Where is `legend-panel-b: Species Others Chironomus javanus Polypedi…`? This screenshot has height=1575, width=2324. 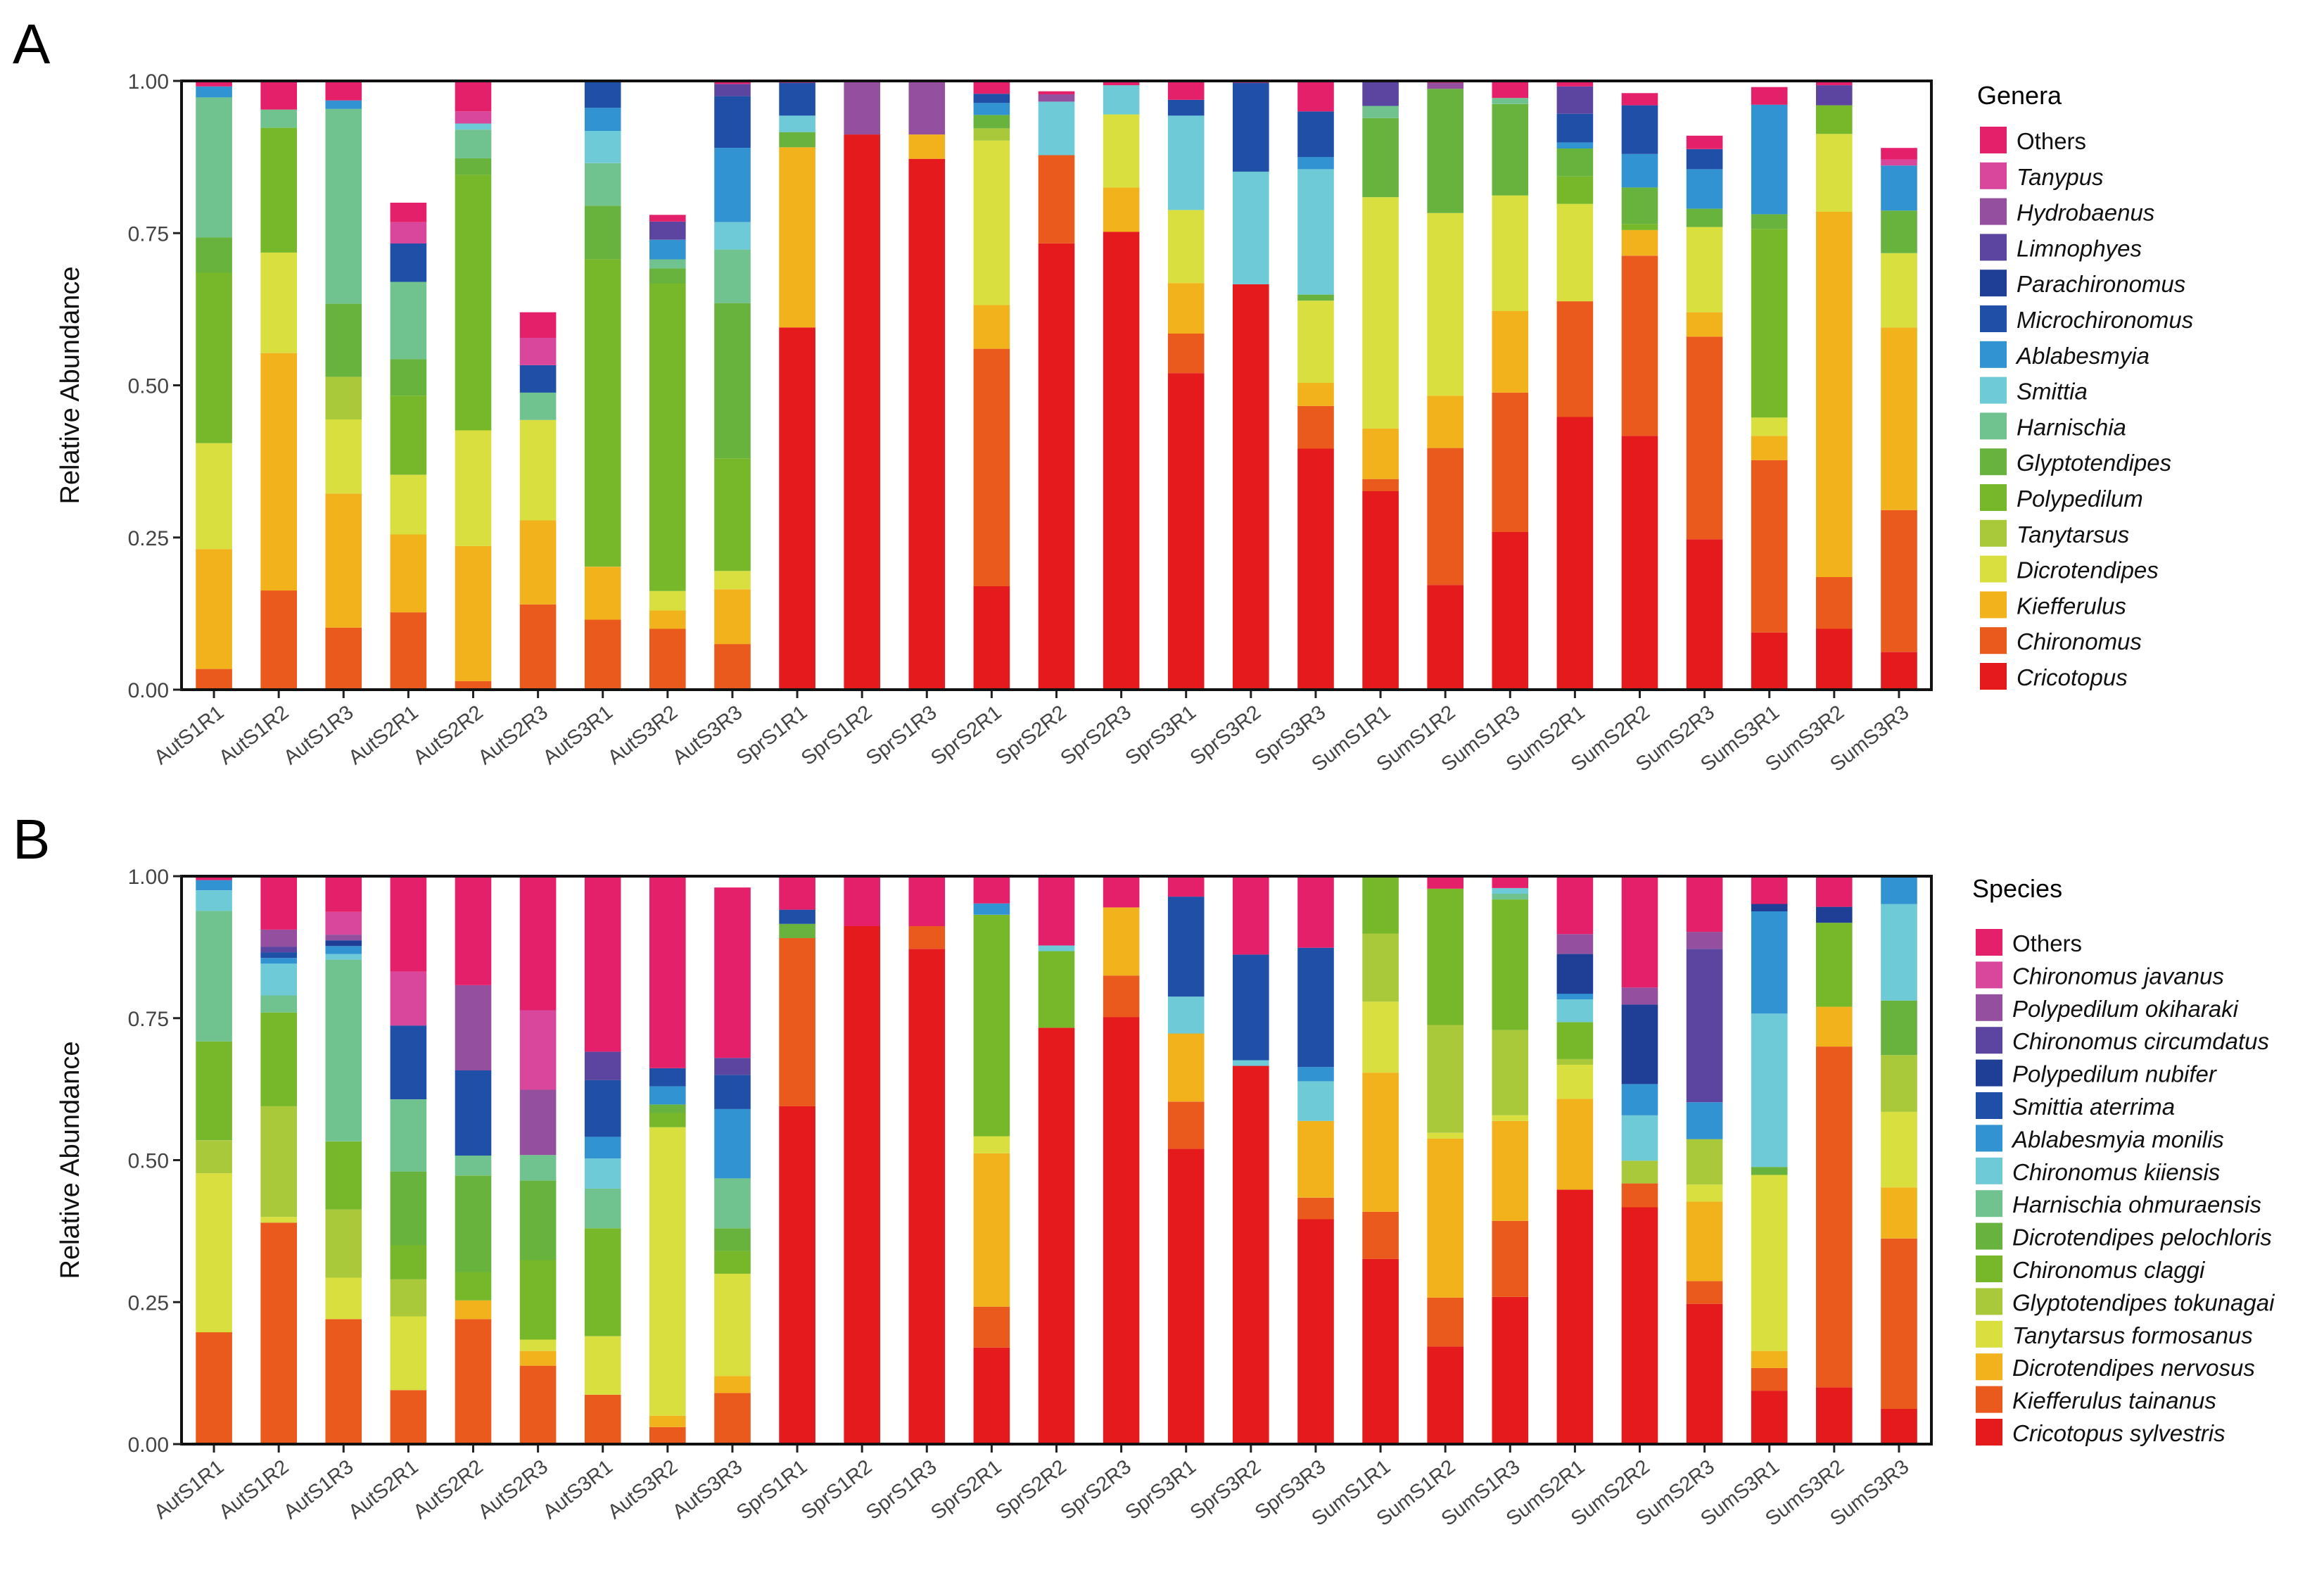 legend-panel-b: Species Others Chironomus javanus Polypedi… is located at coordinates (2123, 1160).